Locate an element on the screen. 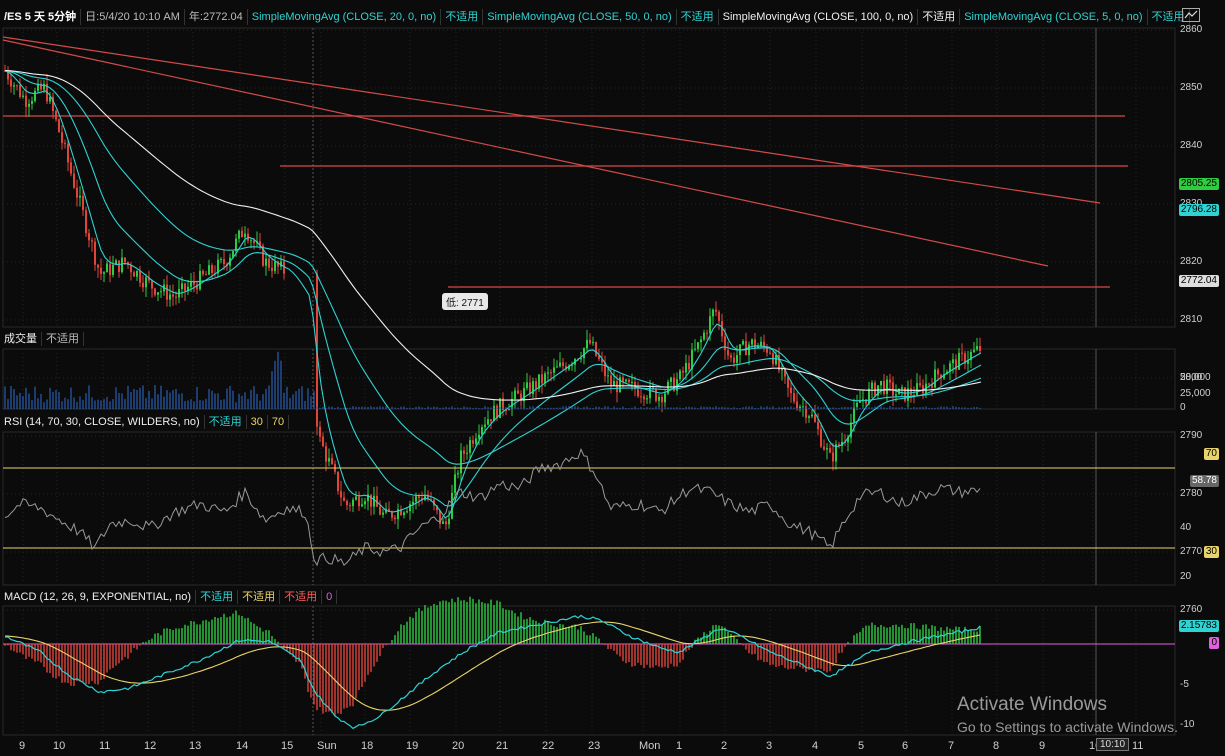 Image resolution: width=1225 pixels, height=756 pixels. time-axis-tick: 23 is located at coordinates (594, 746).